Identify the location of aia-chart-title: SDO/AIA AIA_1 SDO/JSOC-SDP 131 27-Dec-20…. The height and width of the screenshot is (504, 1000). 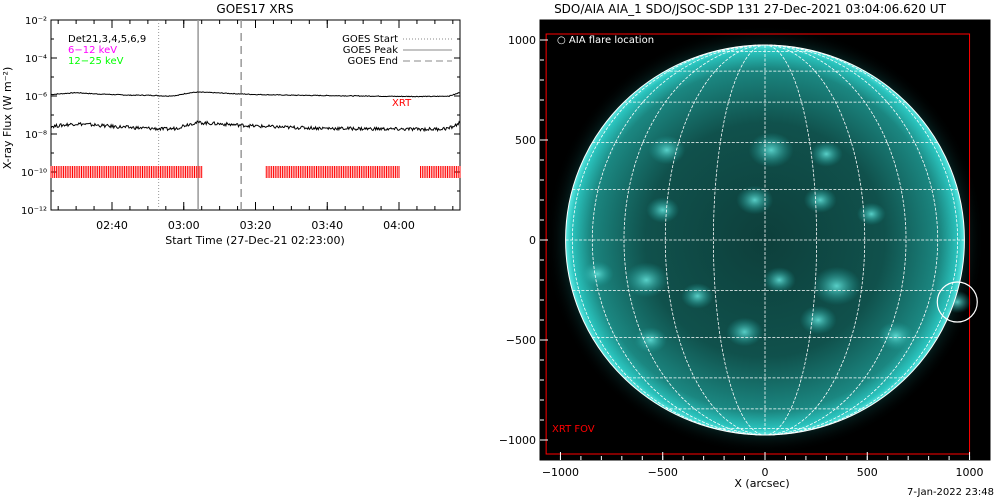
(750, 9).